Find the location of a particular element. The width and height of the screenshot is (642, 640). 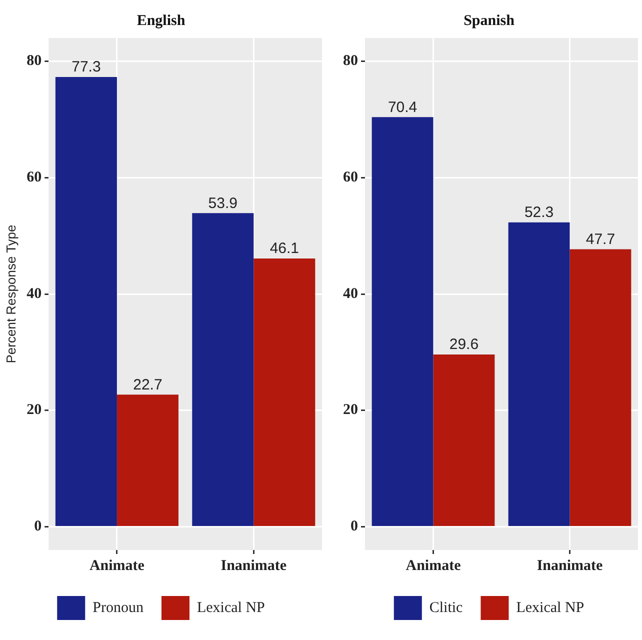

chart-title: English is located at coordinates (161, 20).